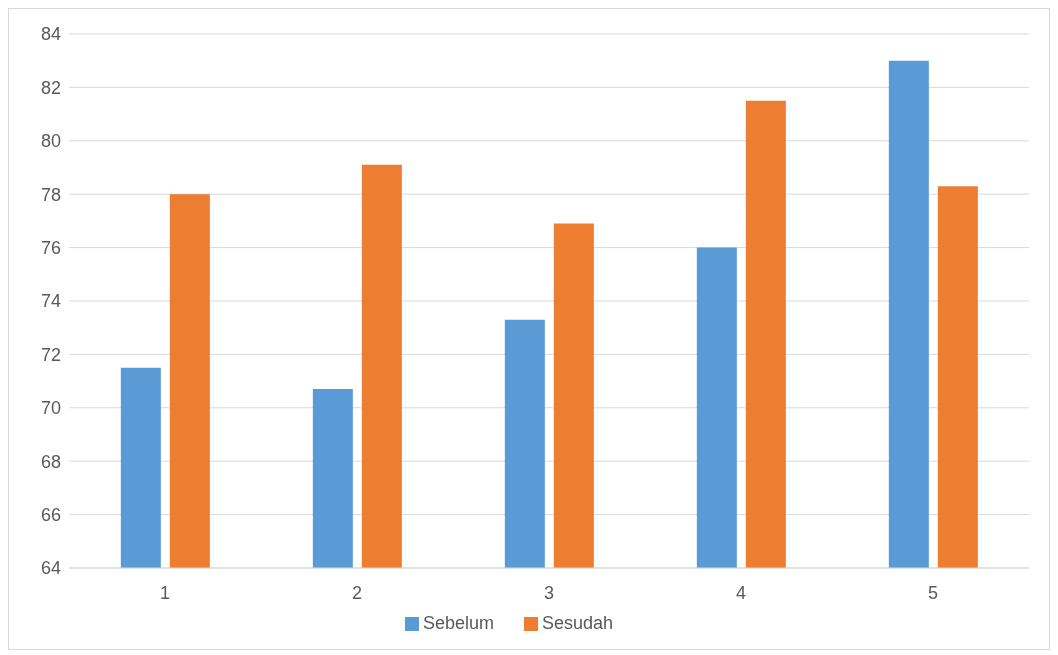 The width and height of the screenshot is (1058, 655). What do you see at coordinates (50, 408) in the screenshot?
I see `y-tick-label: 70` at bounding box center [50, 408].